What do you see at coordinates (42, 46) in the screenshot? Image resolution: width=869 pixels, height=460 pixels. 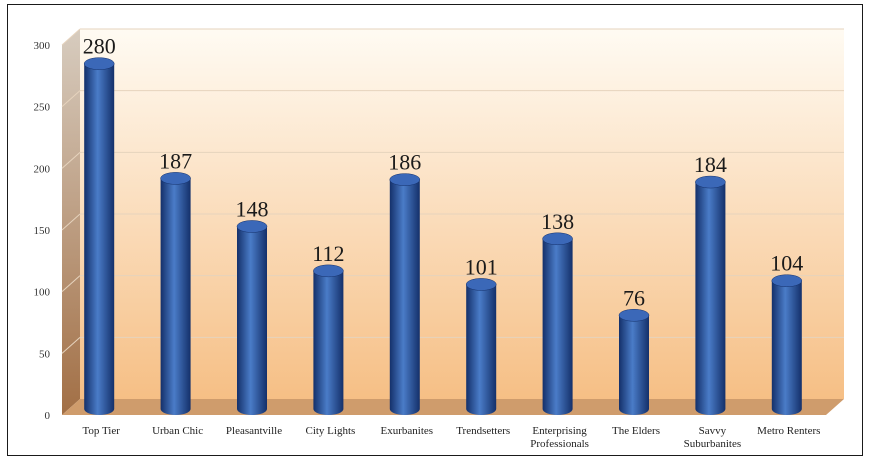 I see `y-tick-label: 300` at bounding box center [42, 46].